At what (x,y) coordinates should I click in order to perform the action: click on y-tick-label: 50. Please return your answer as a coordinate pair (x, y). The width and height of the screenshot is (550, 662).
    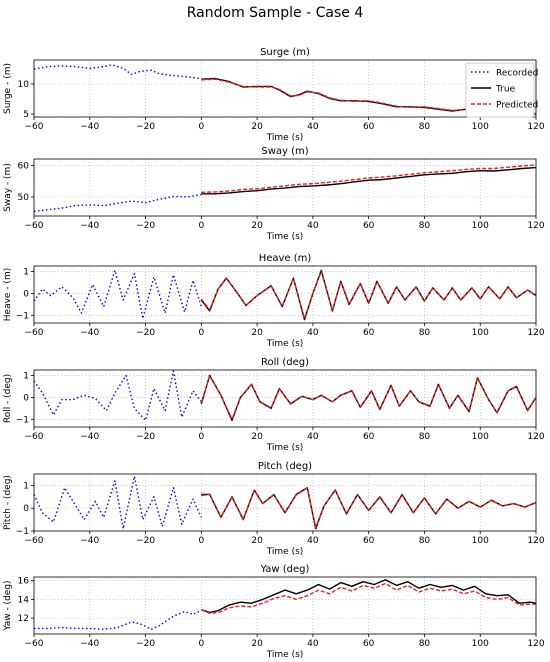
    Looking at the image, I should click on (24, 198).